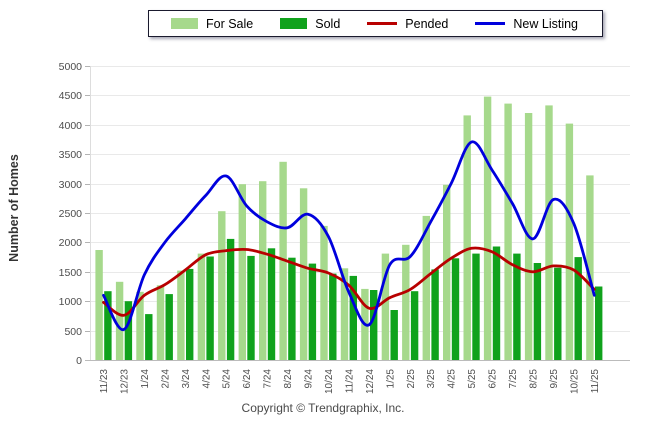 This screenshot has width=646, height=434. Describe the element at coordinates (411, 379) in the screenshot. I see `x-tick-label: 2/25` at that location.